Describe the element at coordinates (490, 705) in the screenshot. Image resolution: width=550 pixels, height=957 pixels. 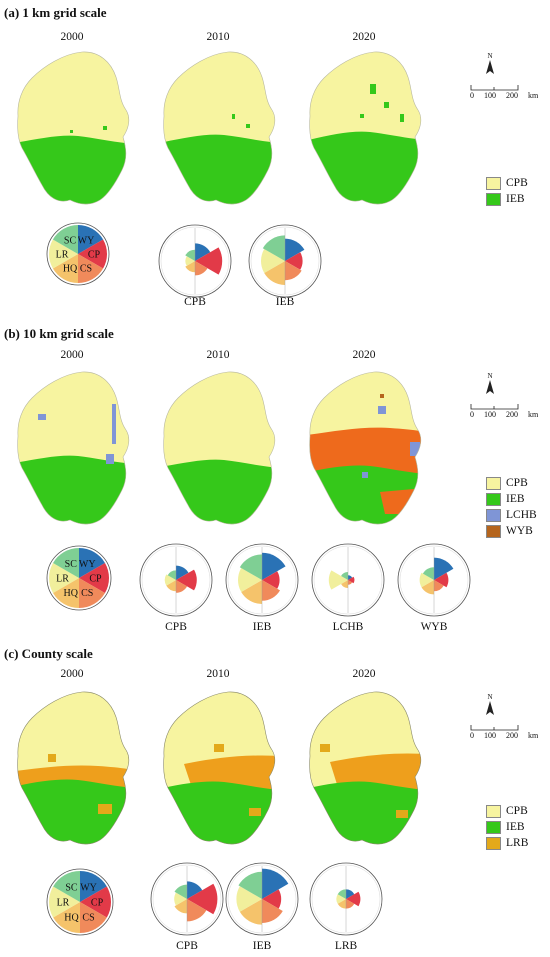
I see `north-arrow-c: N` at that location.